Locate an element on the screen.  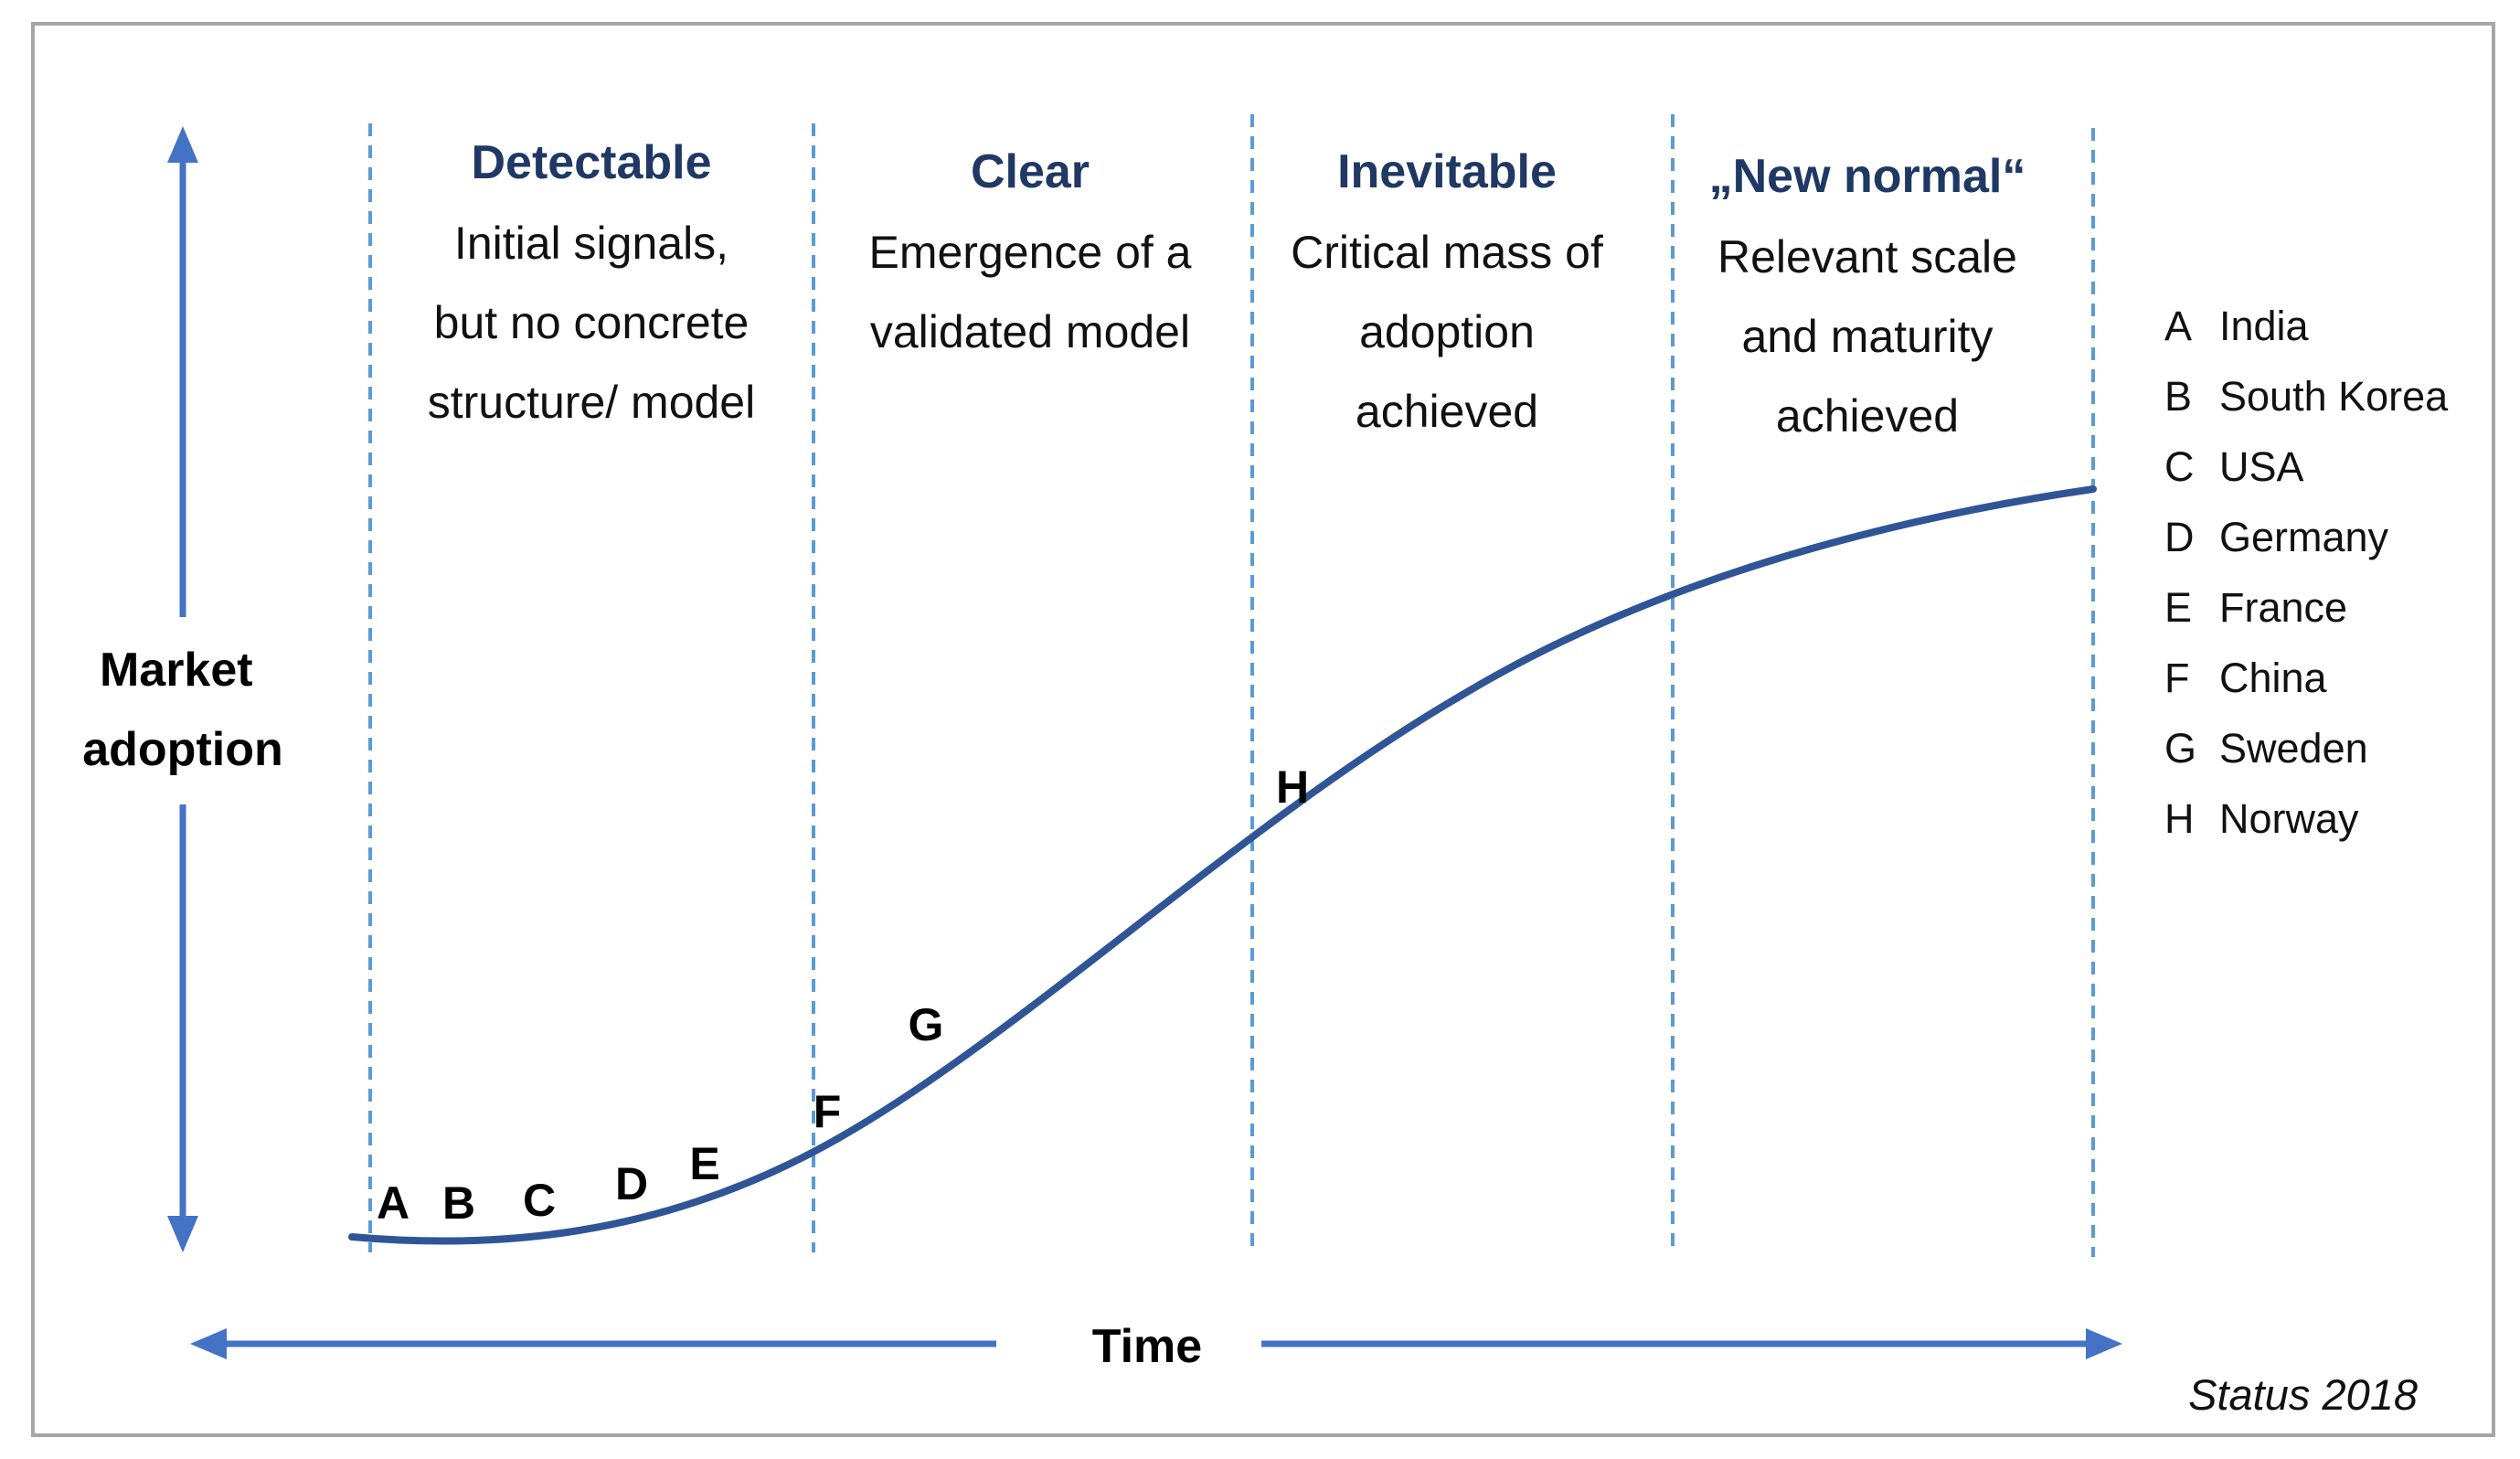
arrow-down-icon is located at coordinates (183, 1234).